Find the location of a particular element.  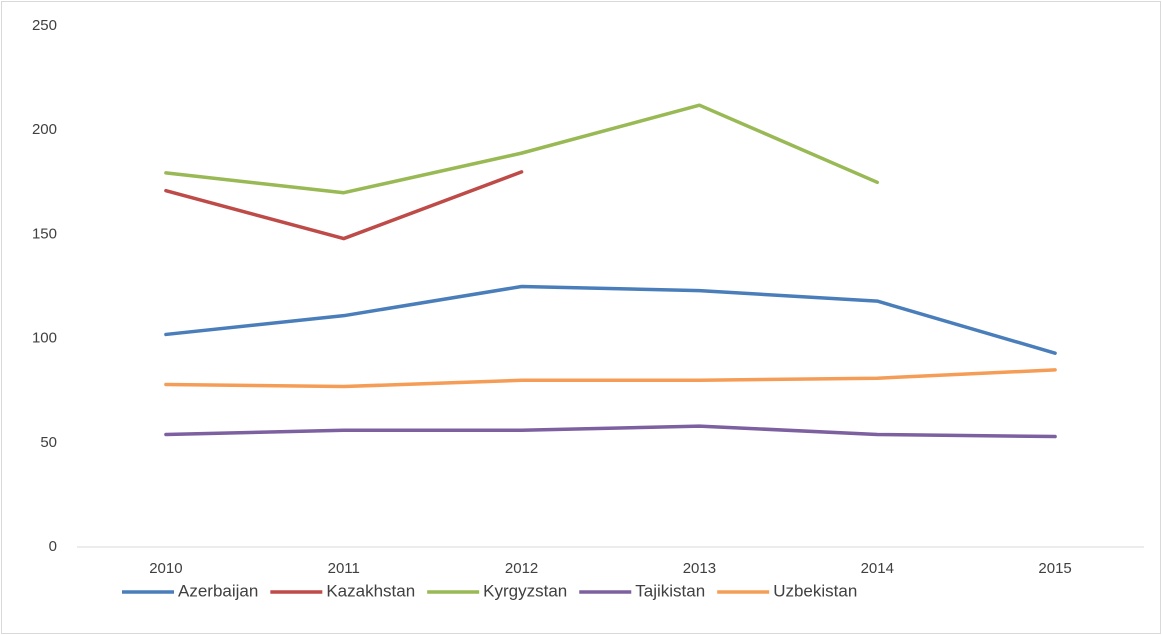

legend-label: Uzbekistan is located at coordinates (815, 590).